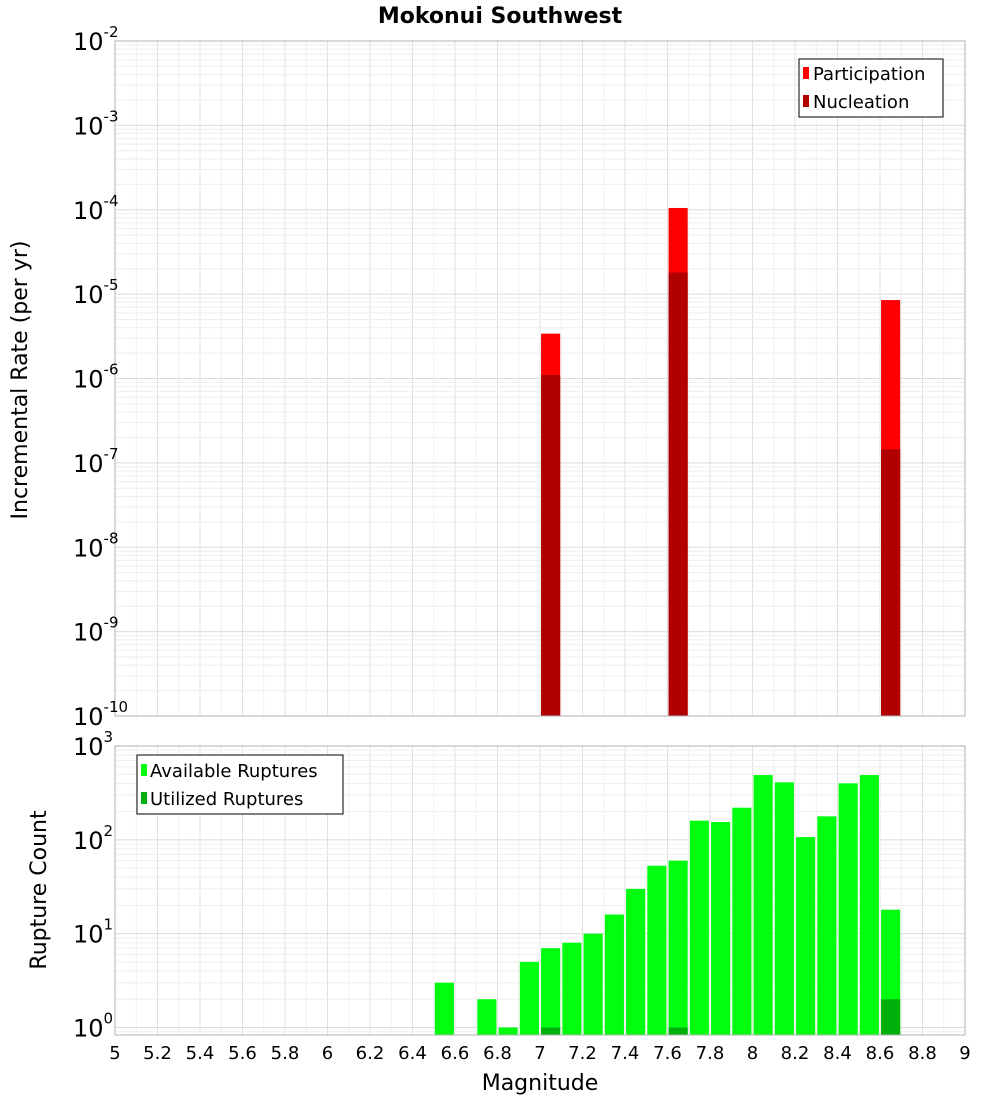  What do you see at coordinates (100, 714) in the screenshot?
I see `rate-y-tick-label: 10⁻¹⁰` at bounding box center [100, 714].